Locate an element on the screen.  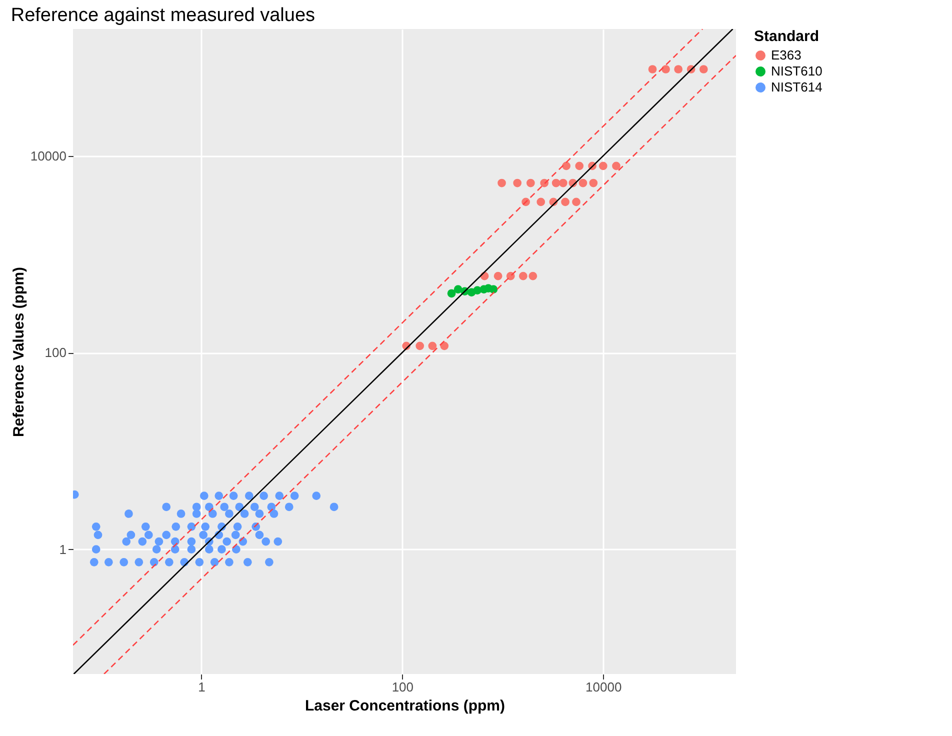
legend-label: NIST614 is located at coordinates (796, 87).